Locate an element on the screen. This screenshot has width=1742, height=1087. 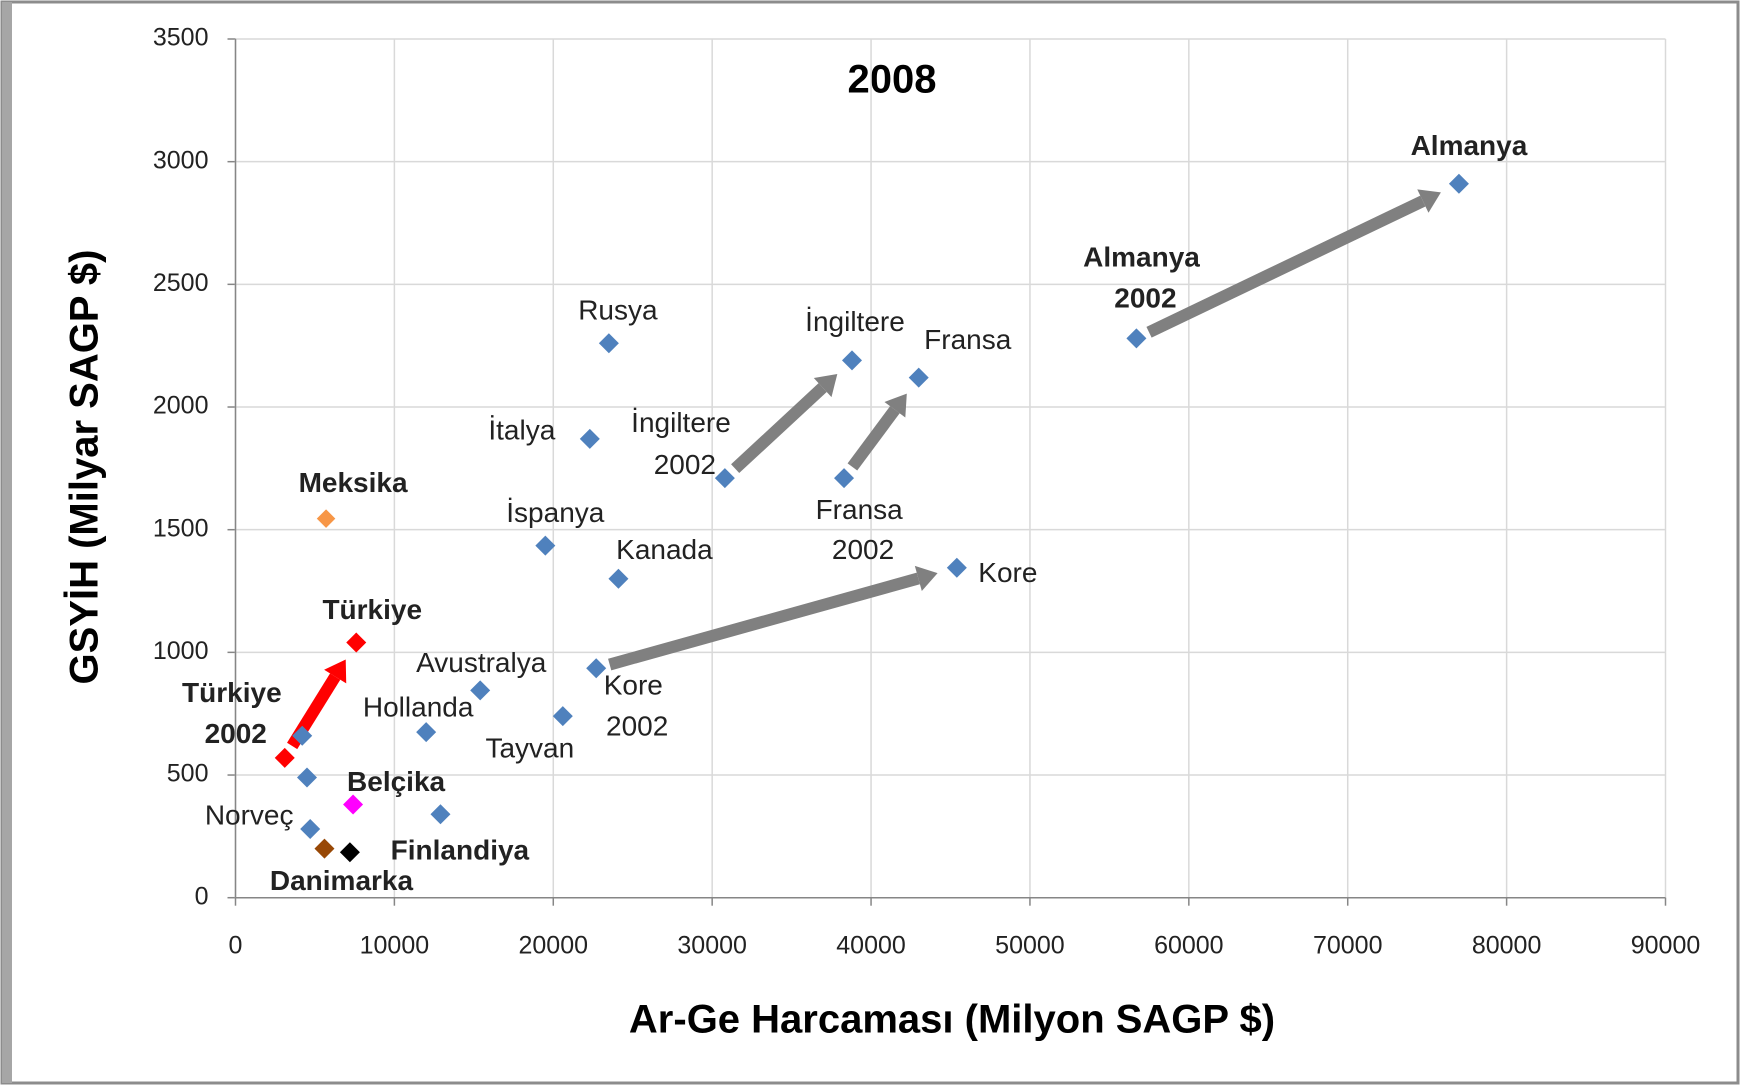
point-label: Türkiye is located at coordinates (372, 609).